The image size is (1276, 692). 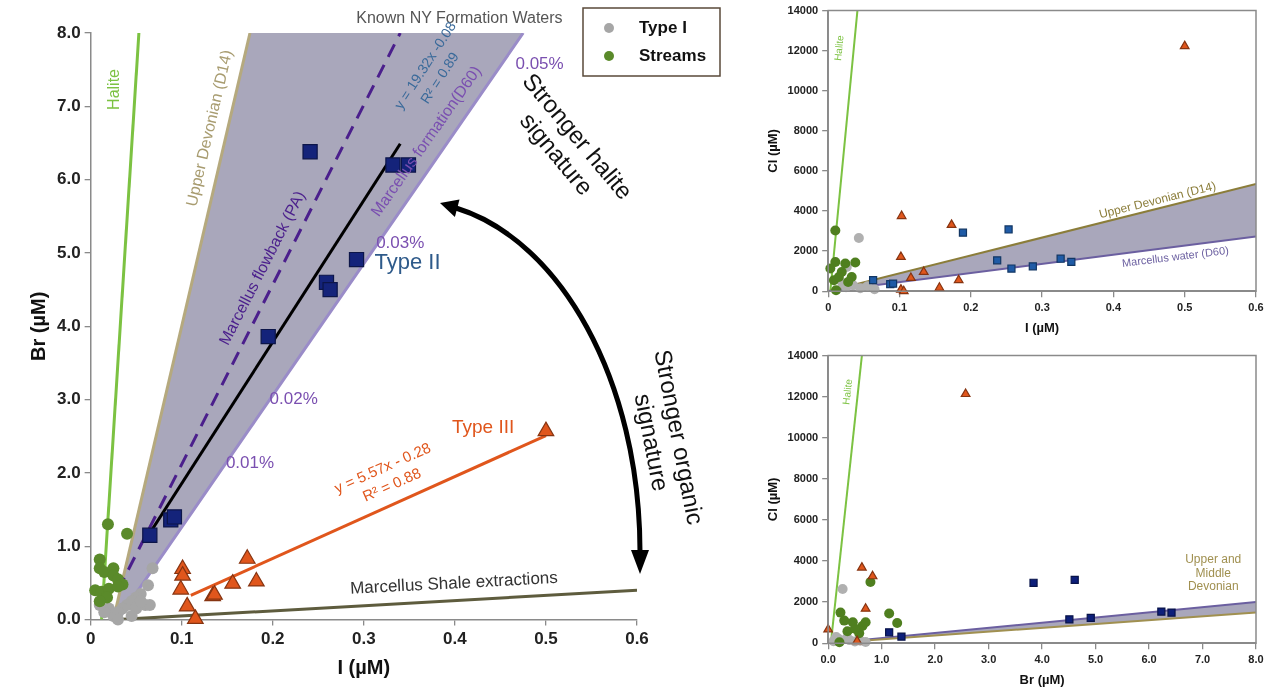 What do you see at coordinates (68, 325) in the screenshot?
I see `y-tick-label: 4.0` at bounding box center [68, 325].